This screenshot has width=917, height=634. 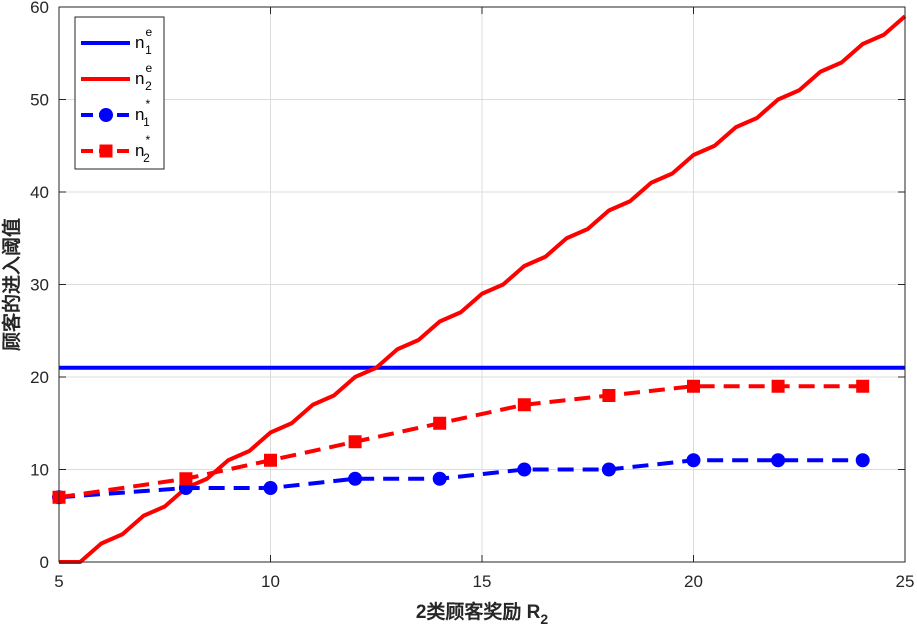 I want to click on x-tick-label: 25, so click(x=905, y=581).